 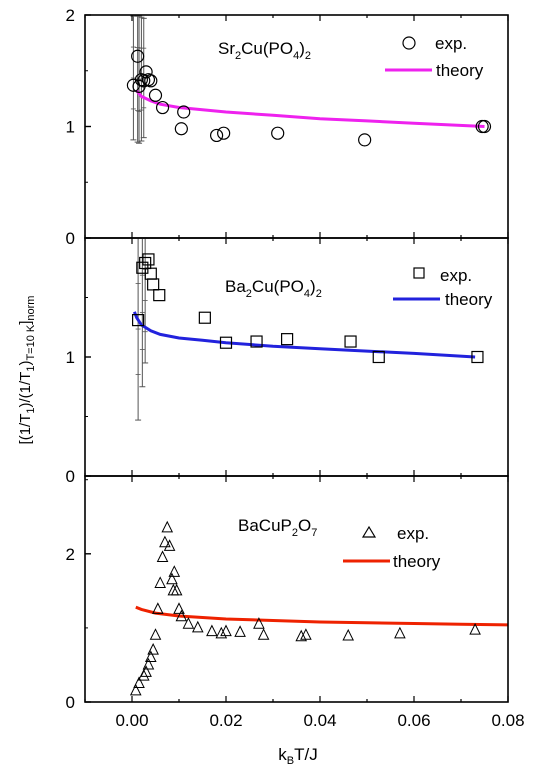 I want to click on x-axis-label: kBT/J, so click(x=297, y=756).